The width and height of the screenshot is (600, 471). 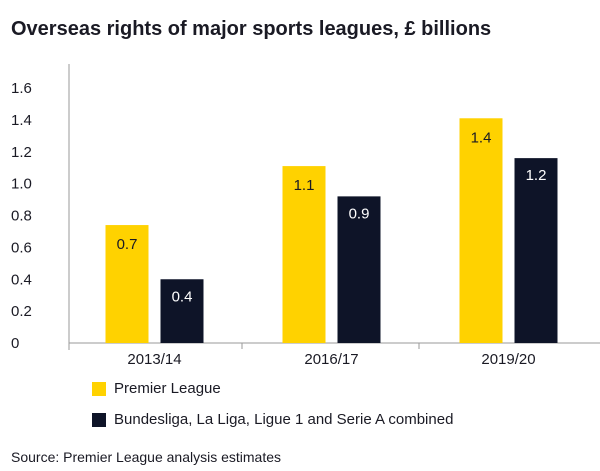 I want to click on y-tick-label: 0.2, so click(x=21, y=311).